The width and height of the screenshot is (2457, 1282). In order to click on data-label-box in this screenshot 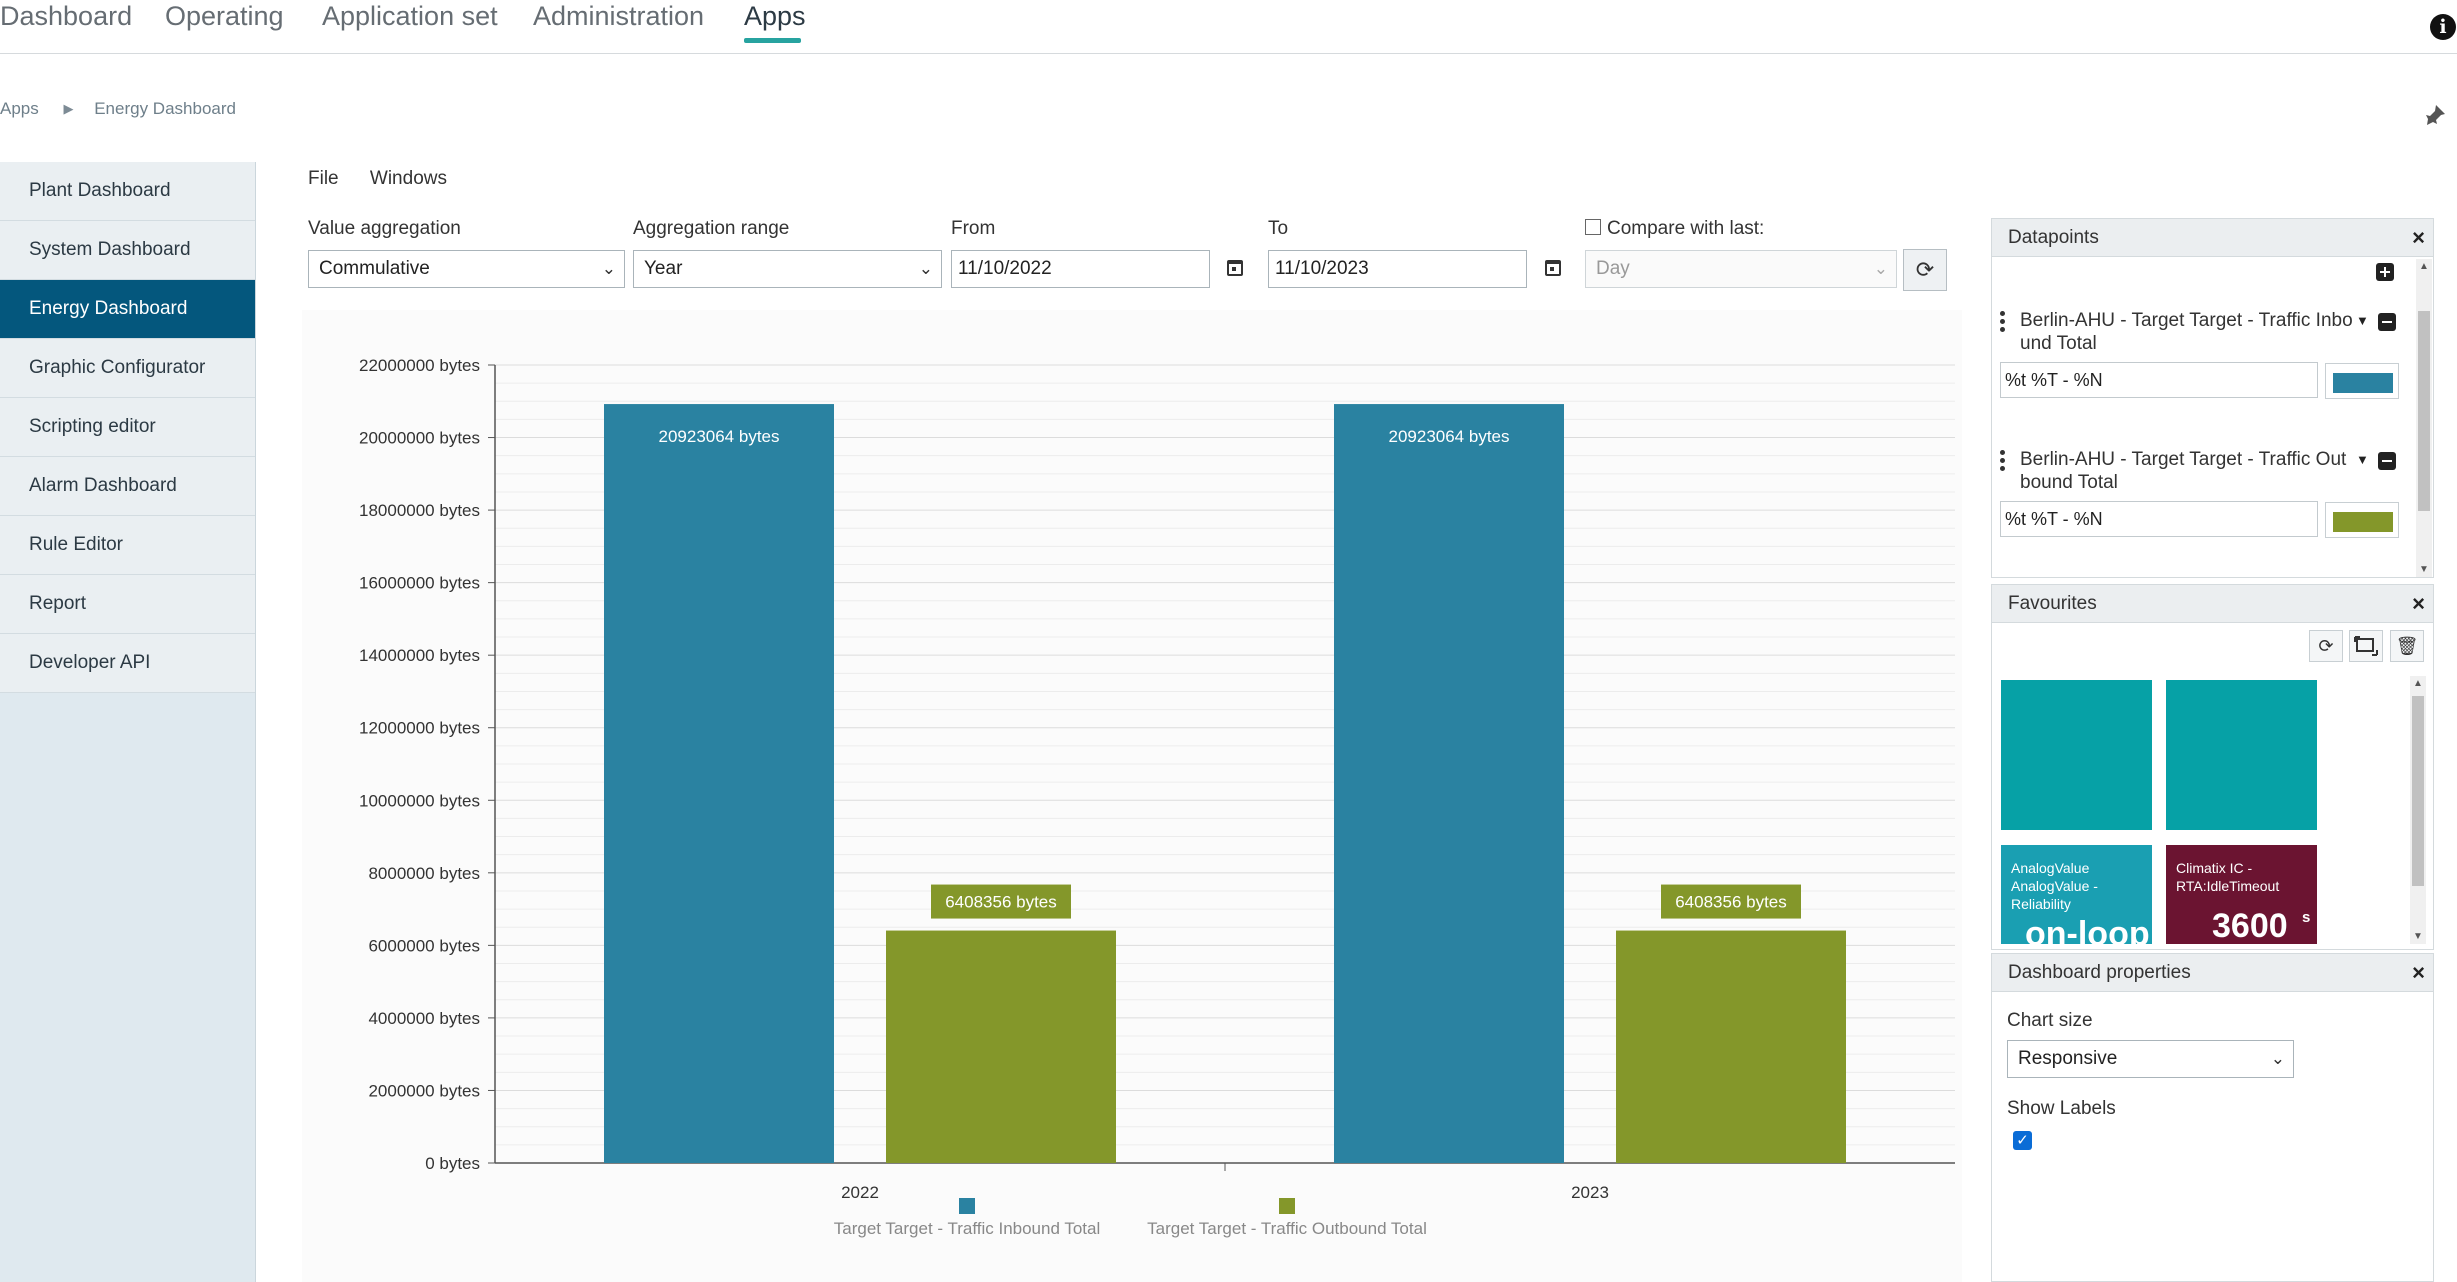, I will do `click(1731, 901)`.